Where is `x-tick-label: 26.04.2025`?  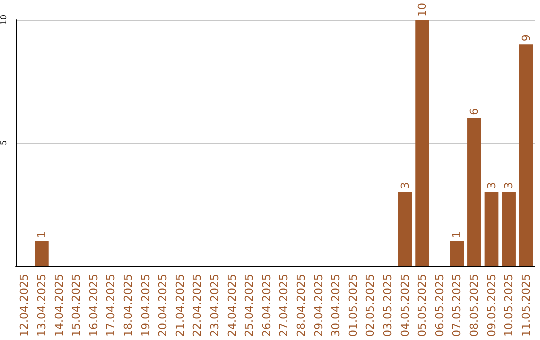
x-tick-label: 26.04.2025 is located at coordinates (267, 306).